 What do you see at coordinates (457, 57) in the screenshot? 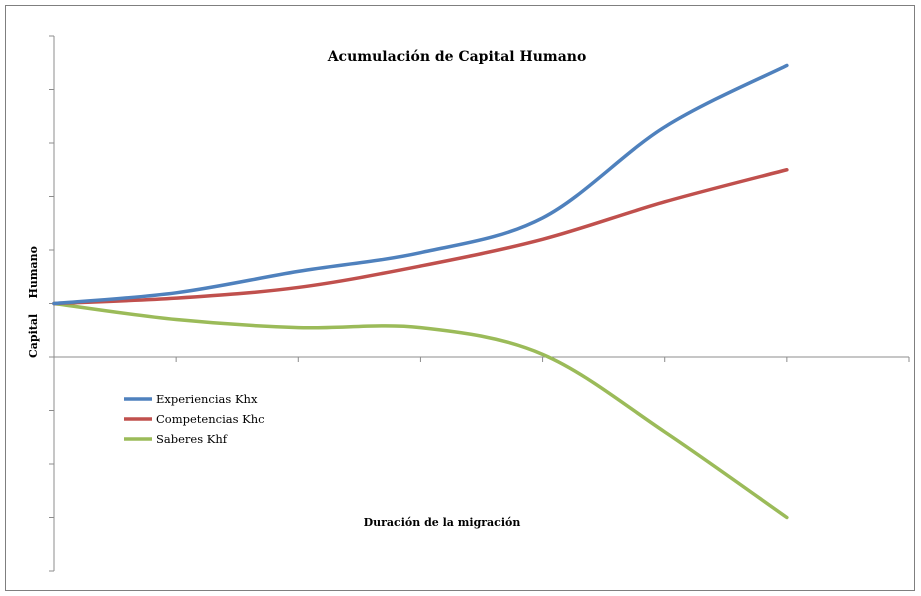
I see `chart-title: Acumulación de Capital Humano` at bounding box center [457, 57].